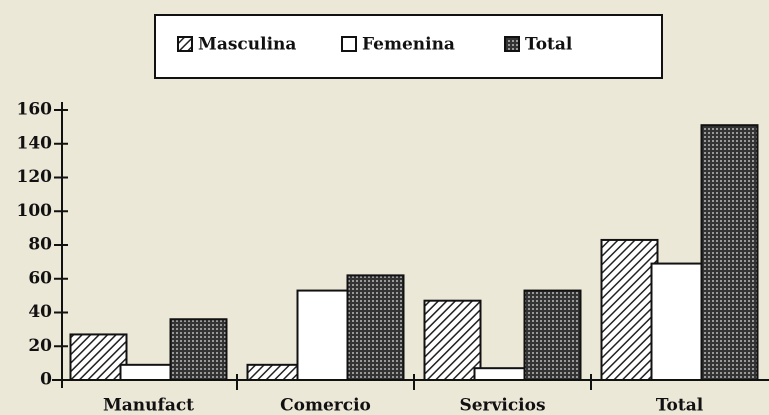 This screenshot has width=769, height=415. Describe the element at coordinates (40, 278) in the screenshot. I see `y-tick-label: 60` at that location.